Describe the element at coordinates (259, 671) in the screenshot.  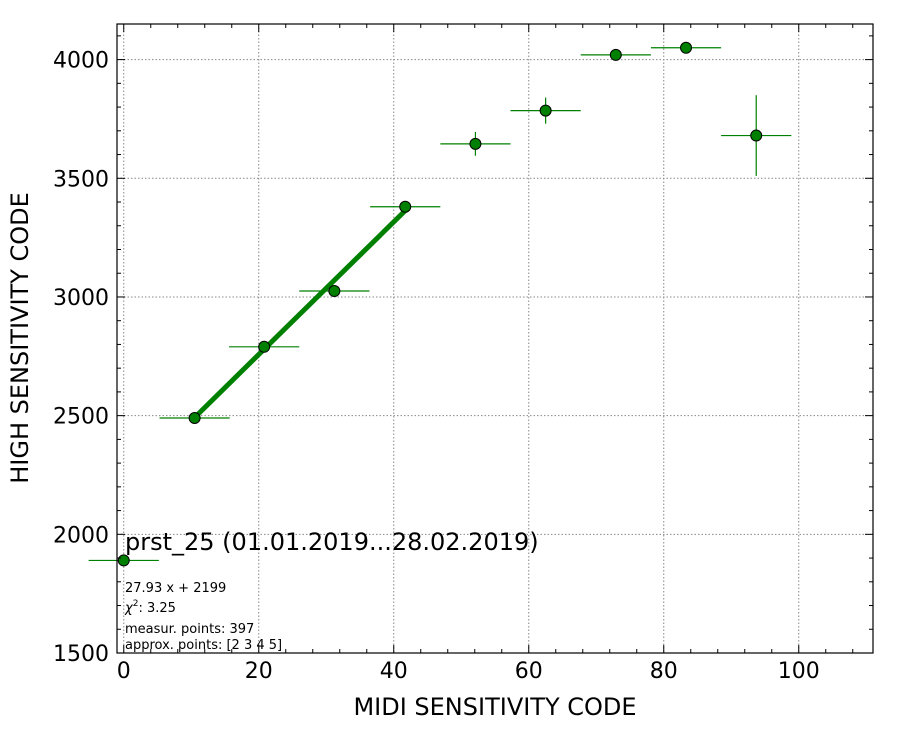
I see `x-tick-label: 20` at that location.